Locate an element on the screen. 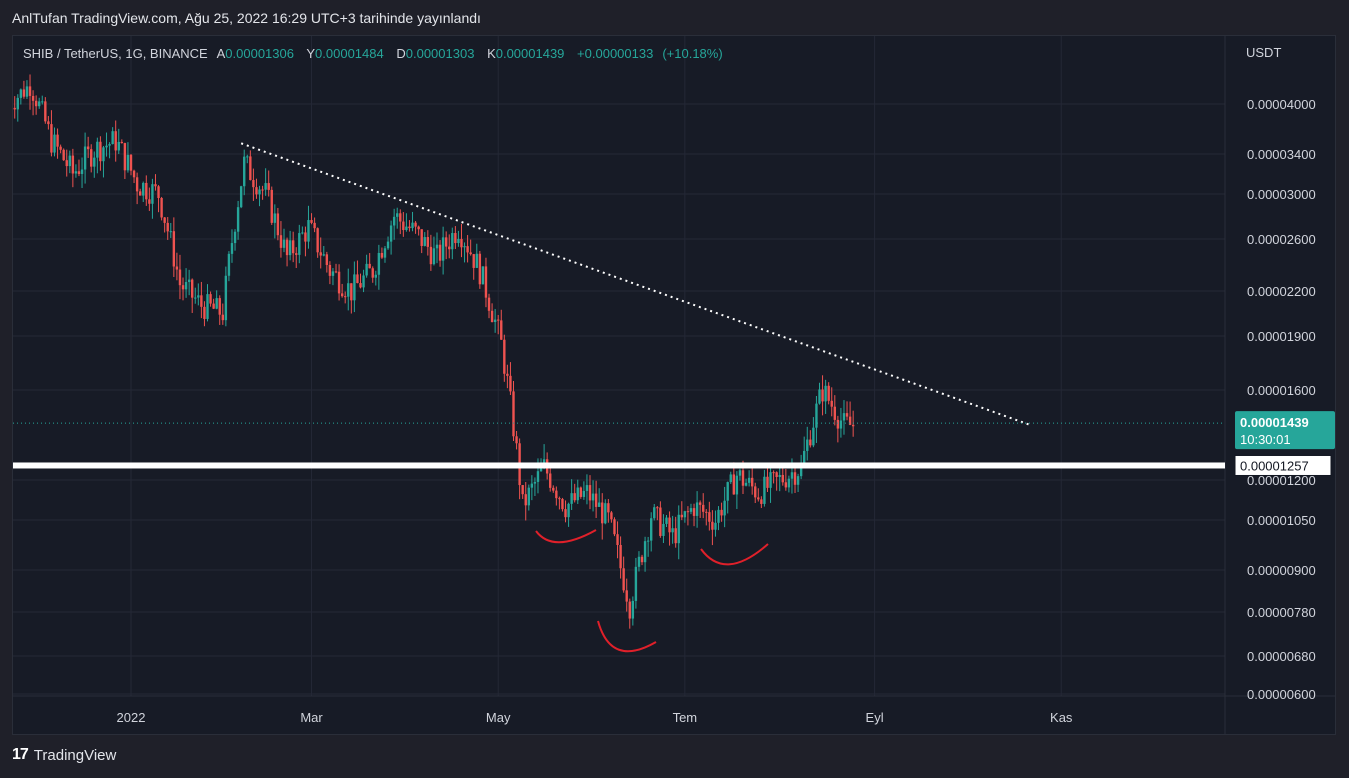 The width and height of the screenshot is (1349, 778). y-tick-label: 0.00000900 is located at coordinates (1281, 570).